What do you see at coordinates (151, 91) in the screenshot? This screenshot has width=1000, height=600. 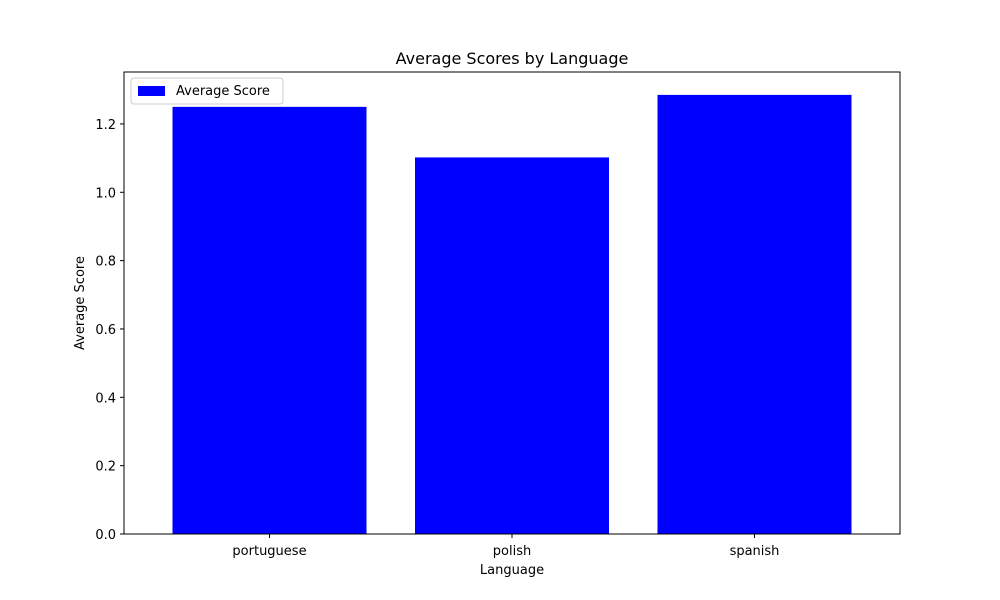 I see `legend-swatch` at bounding box center [151, 91].